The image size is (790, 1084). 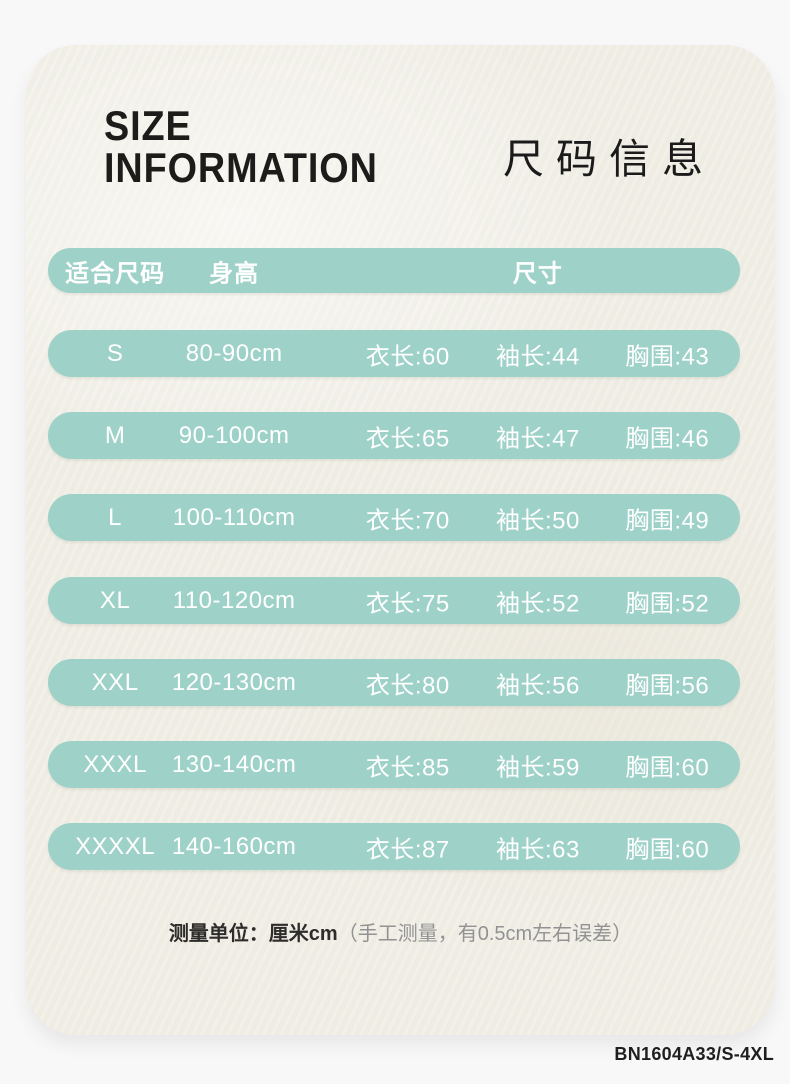 I want to click on title-english: SIZE INFORMATION, so click(x=241, y=147).